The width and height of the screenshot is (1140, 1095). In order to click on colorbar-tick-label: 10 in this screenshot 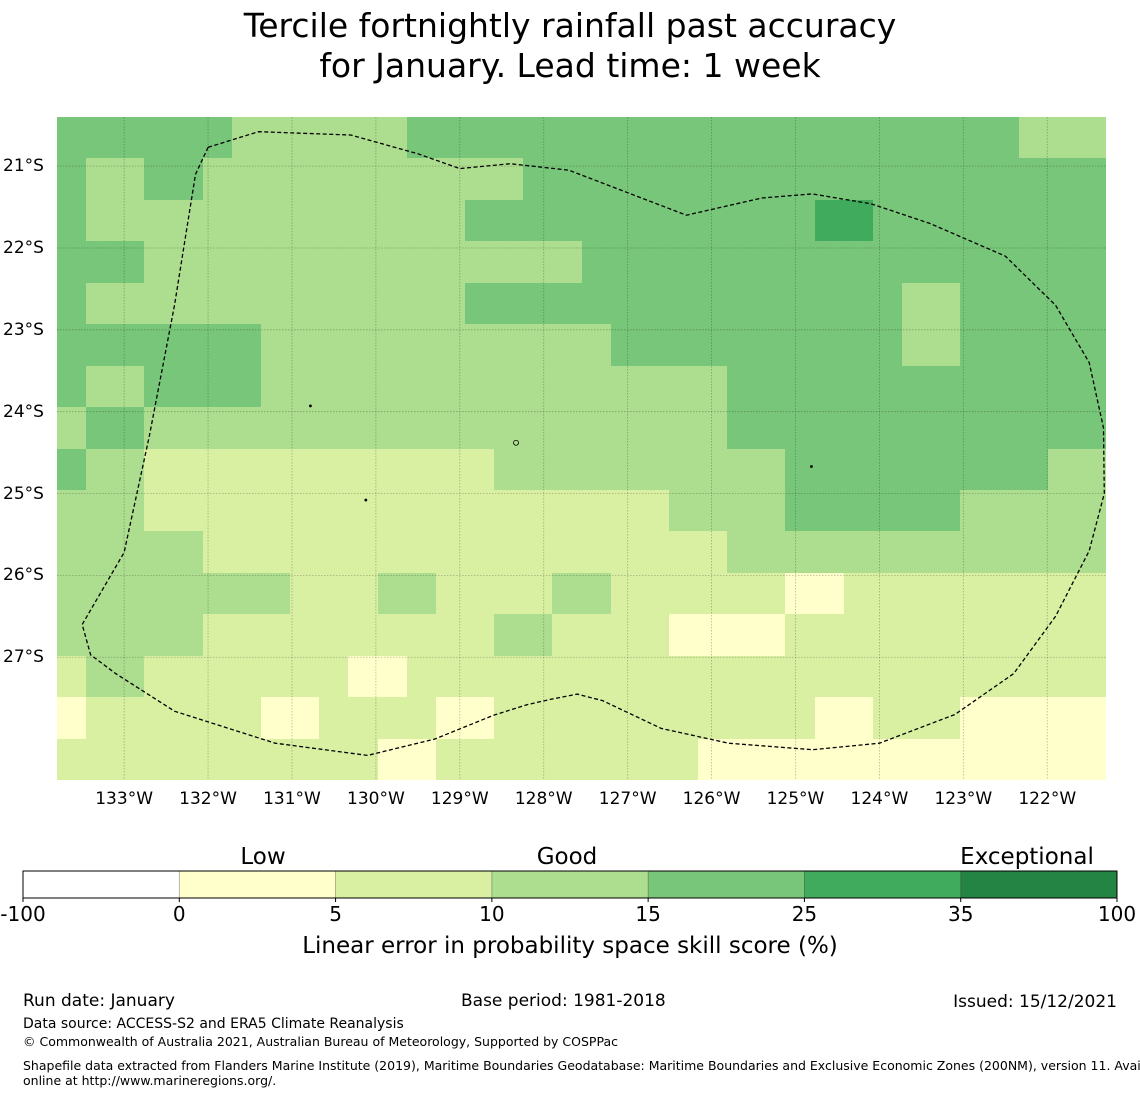, I will do `click(492, 914)`.